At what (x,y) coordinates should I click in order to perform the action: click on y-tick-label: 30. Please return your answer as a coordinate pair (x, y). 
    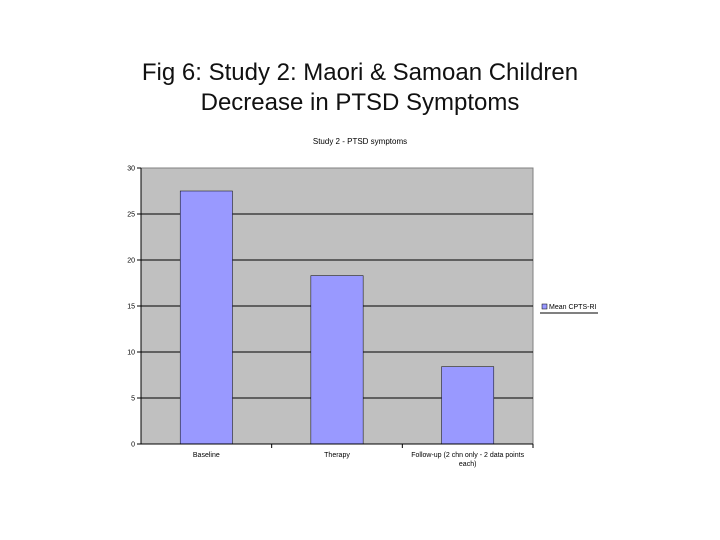
    Looking at the image, I should click on (131, 169).